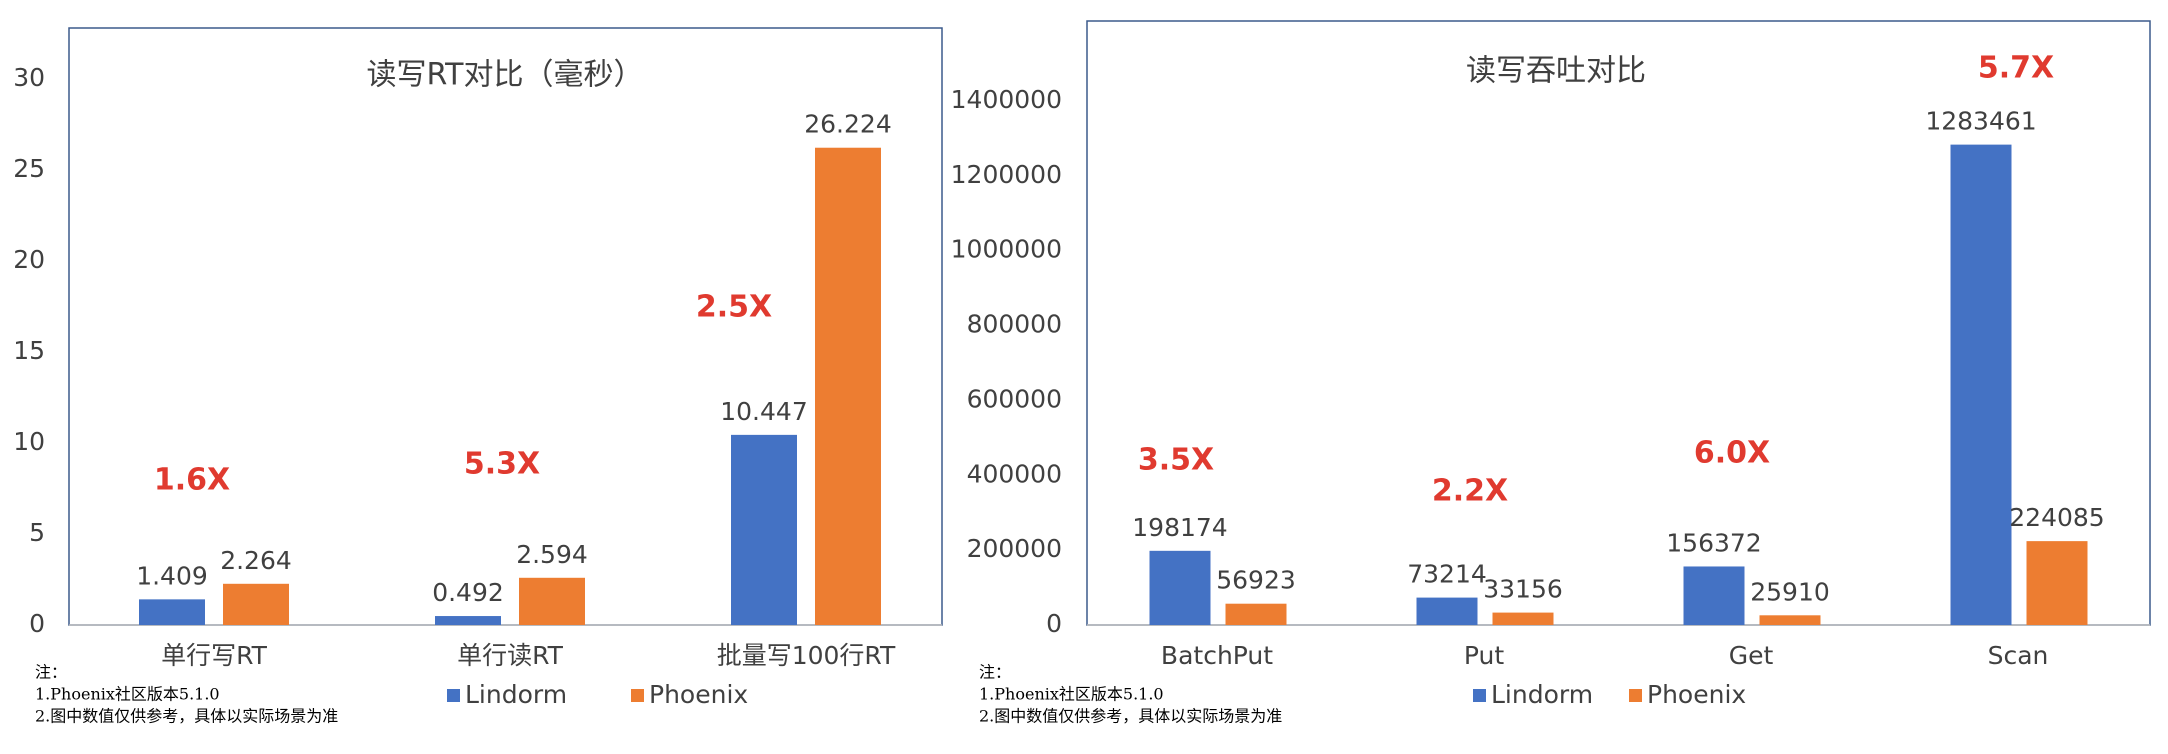  Describe the element at coordinates (2016, 68) in the screenshot. I see `annotation: 5.7X` at that location.